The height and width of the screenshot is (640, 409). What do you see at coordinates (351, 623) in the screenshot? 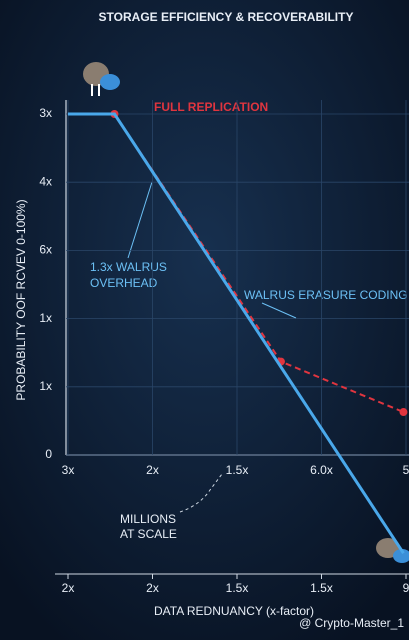
I see `watermark: @ Crypto-Master_1` at bounding box center [351, 623].